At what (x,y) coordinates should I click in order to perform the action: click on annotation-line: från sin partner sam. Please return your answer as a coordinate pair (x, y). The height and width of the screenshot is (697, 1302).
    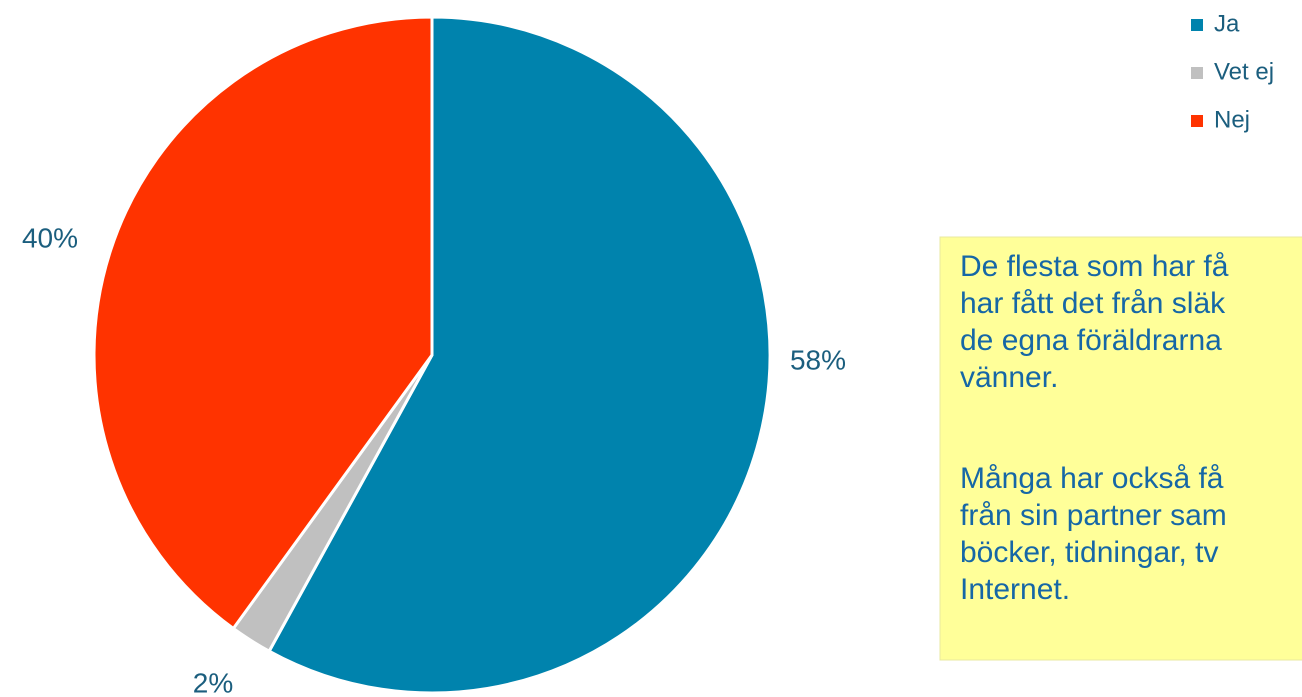
    Looking at the image, I should click on (1093, 515).